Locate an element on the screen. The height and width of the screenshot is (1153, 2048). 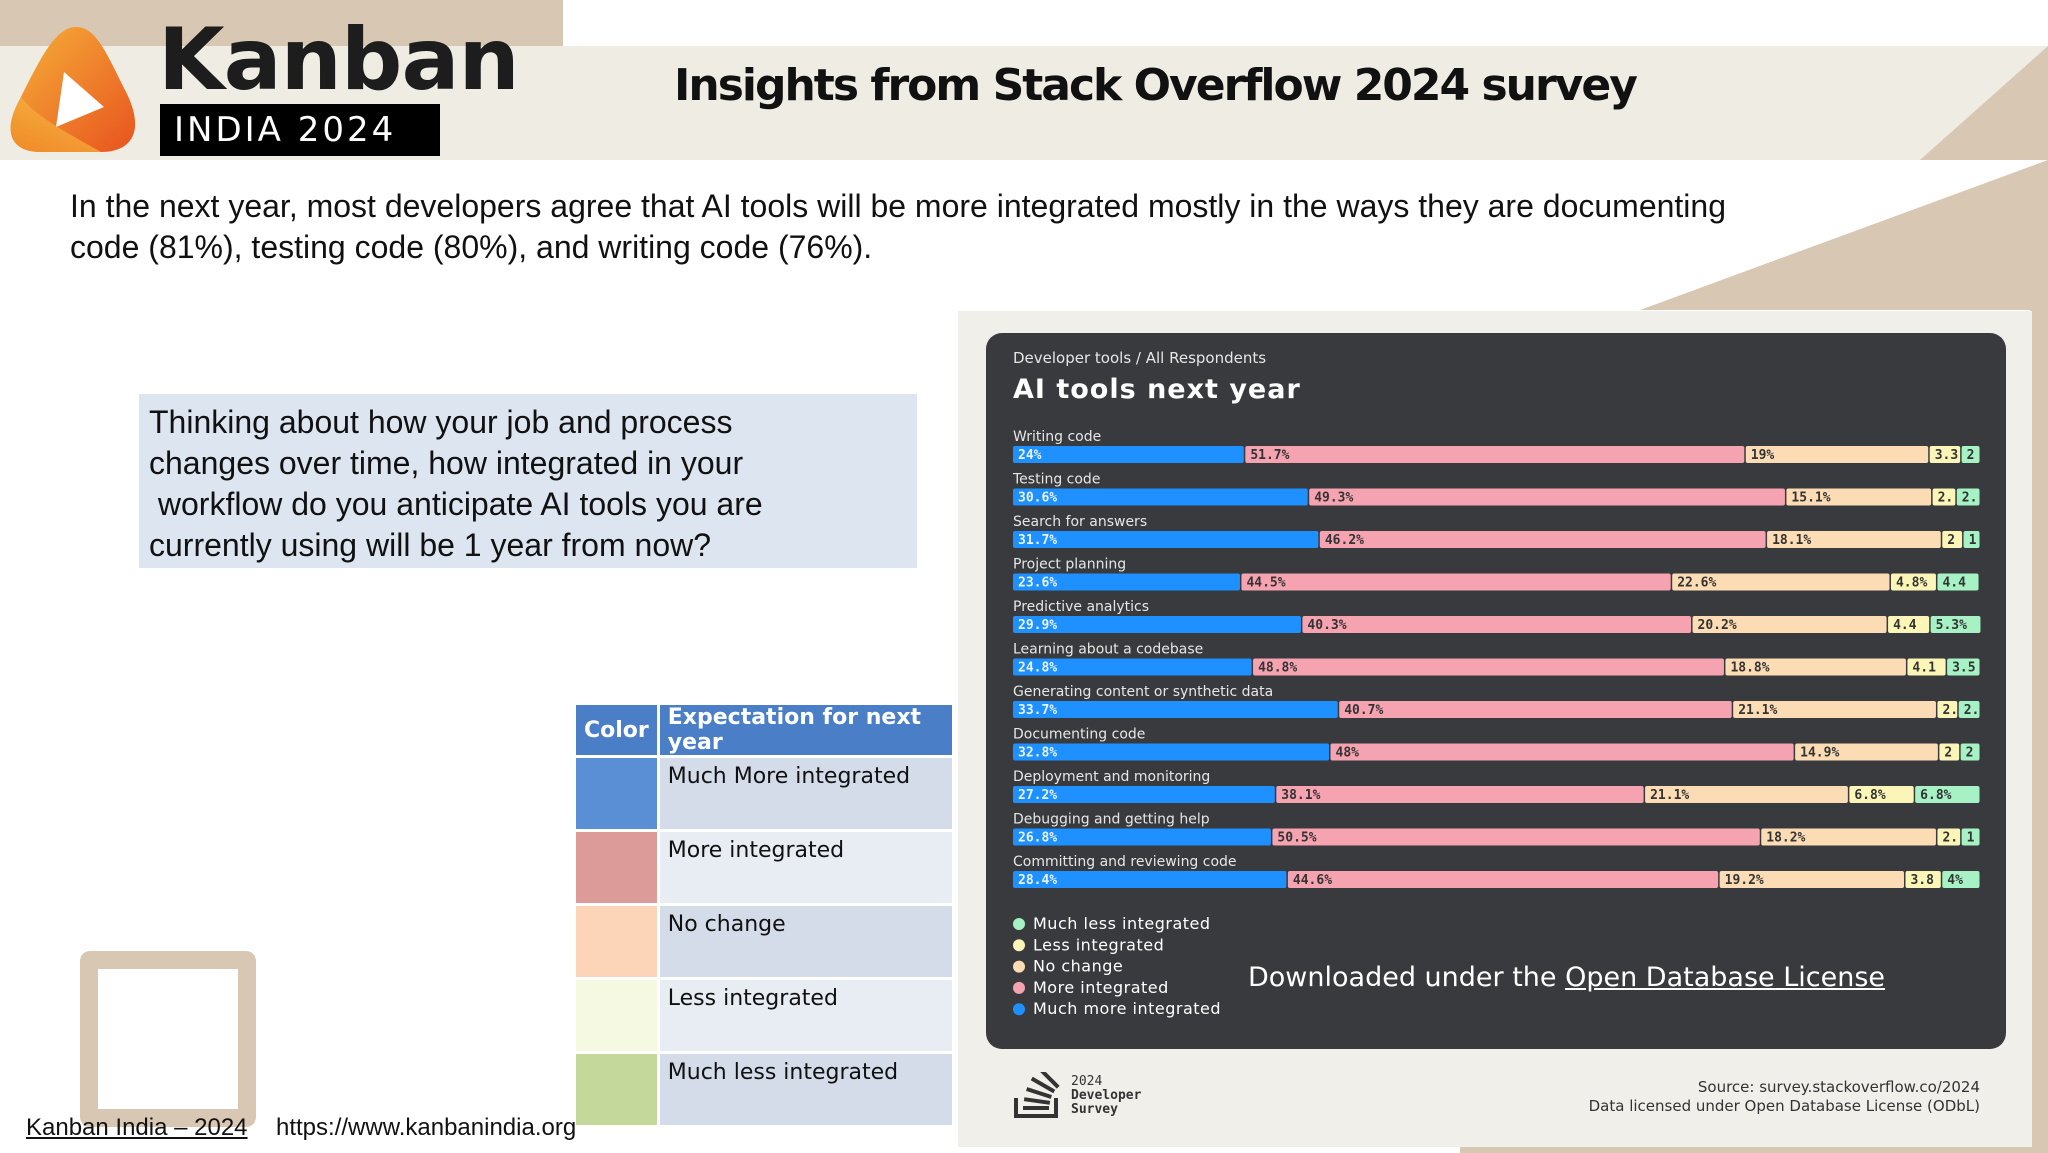
category-label: Search for answers is located at coordinates (1080, 522).